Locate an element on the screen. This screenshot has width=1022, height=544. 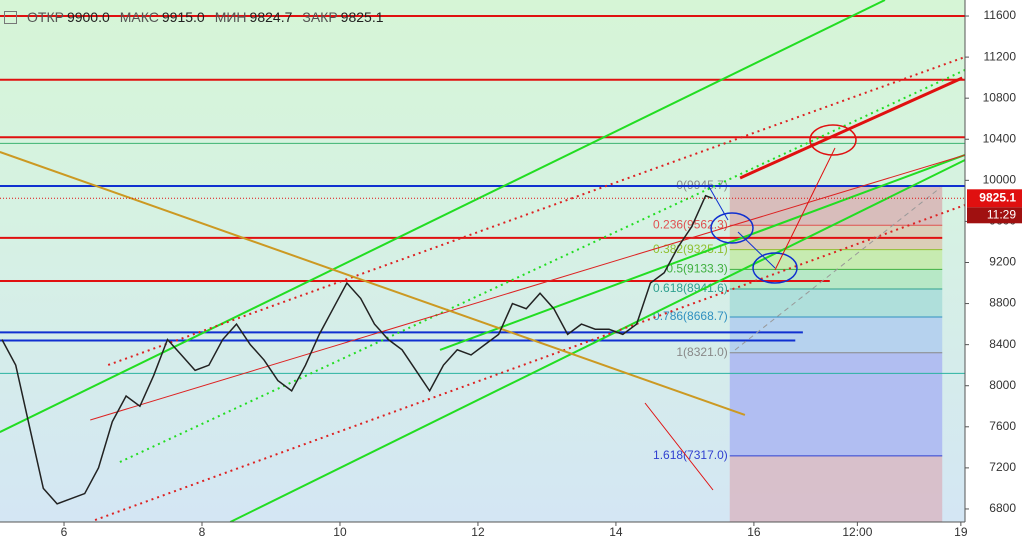
fib-label: 0.786(8668.7) is located at coordinates (690, 316).